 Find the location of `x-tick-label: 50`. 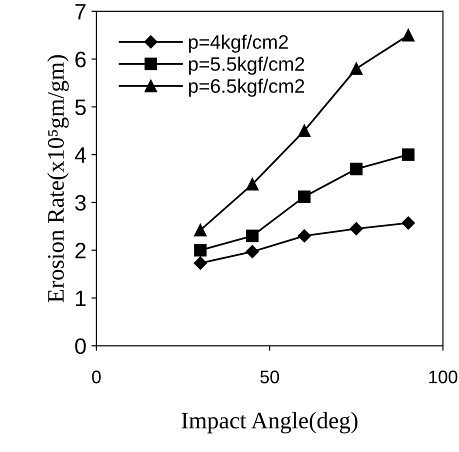

x-tick-label: 50 is located at coordinates (269, 377).